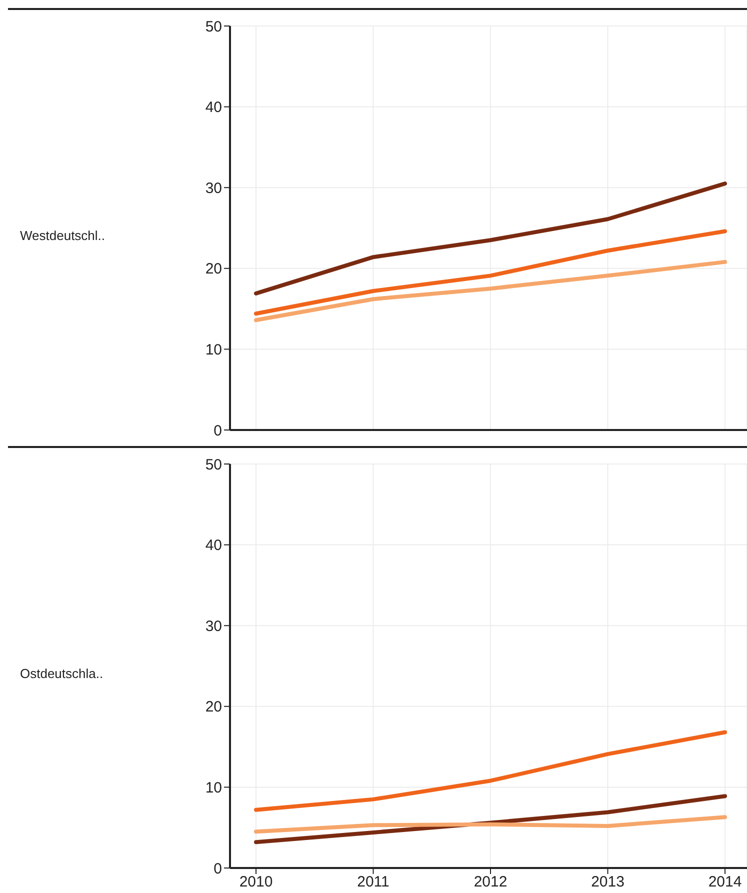 The height and width of the screenshot is (893, 747). I want to click on x-tick-label: 2010, so click(256, 882).